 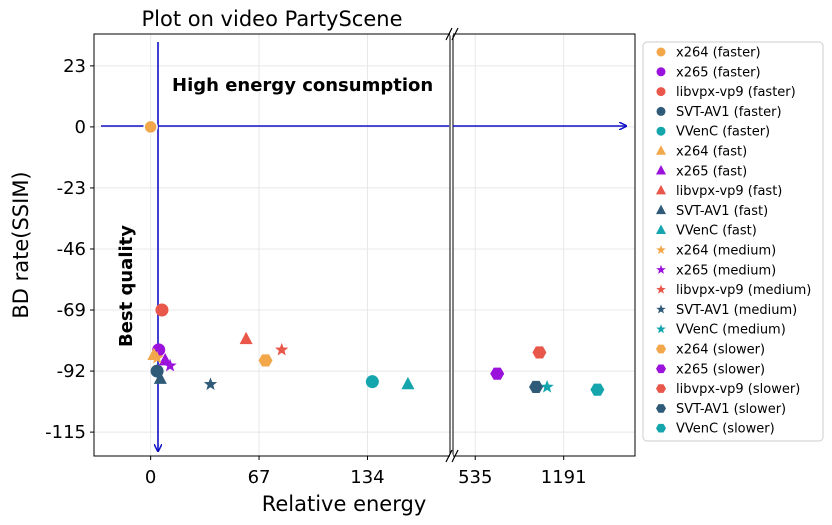 I want to click on legend-item: SVT-AV1 (fast), so click(x=712, y=211).